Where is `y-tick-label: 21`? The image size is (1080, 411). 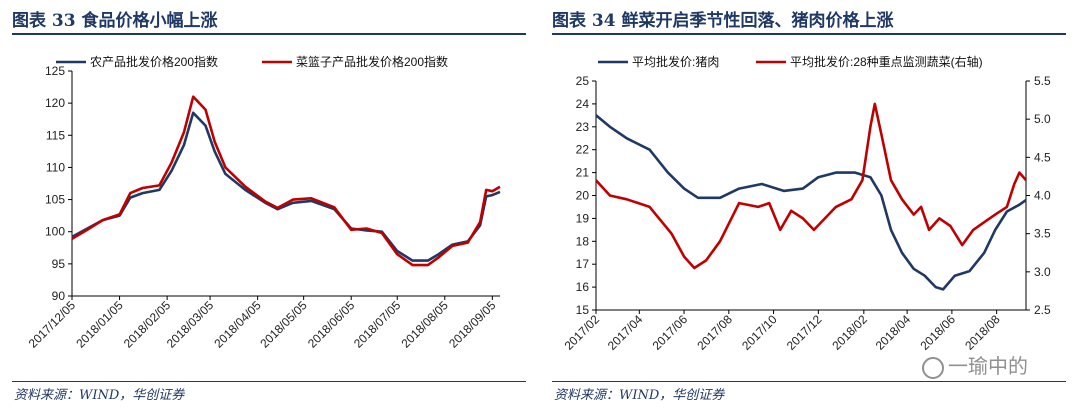
y-tick-label: 21 is located at coordinates (583, 173).